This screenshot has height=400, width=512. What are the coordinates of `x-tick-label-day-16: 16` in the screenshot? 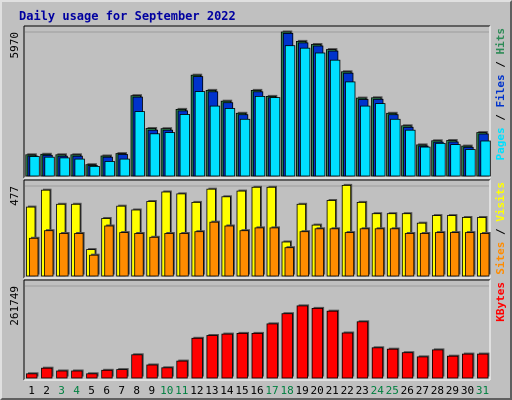 It's located at (256, 390).